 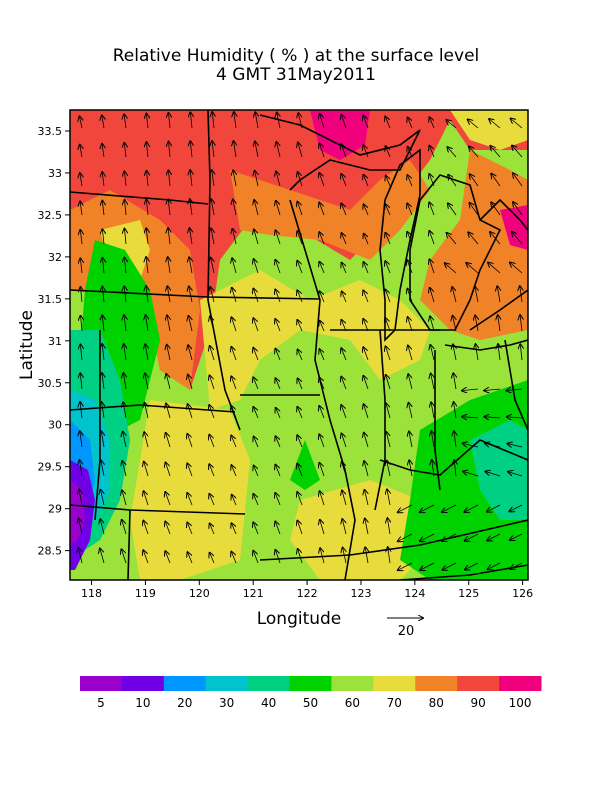 I want to click on color-bar-label: 70, so click(x=394, y=703).